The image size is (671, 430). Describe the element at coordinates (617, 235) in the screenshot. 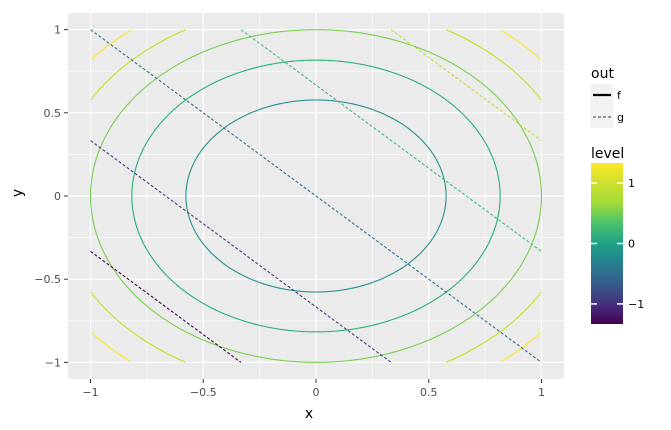

I see `legend-color: level −1 0 1` at that location.